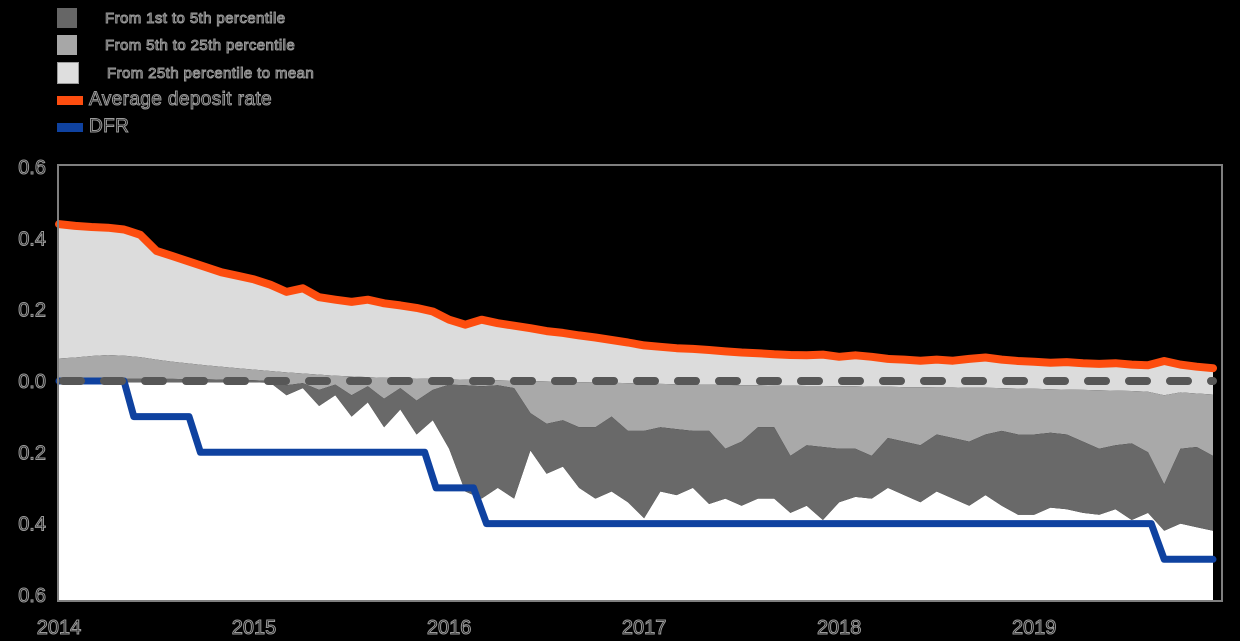 The image size is (1240, 641). What do you see at coordinates (109, 127) in the screenshot?
I see `legend-label: DFR` at bounding box center [109, 127].